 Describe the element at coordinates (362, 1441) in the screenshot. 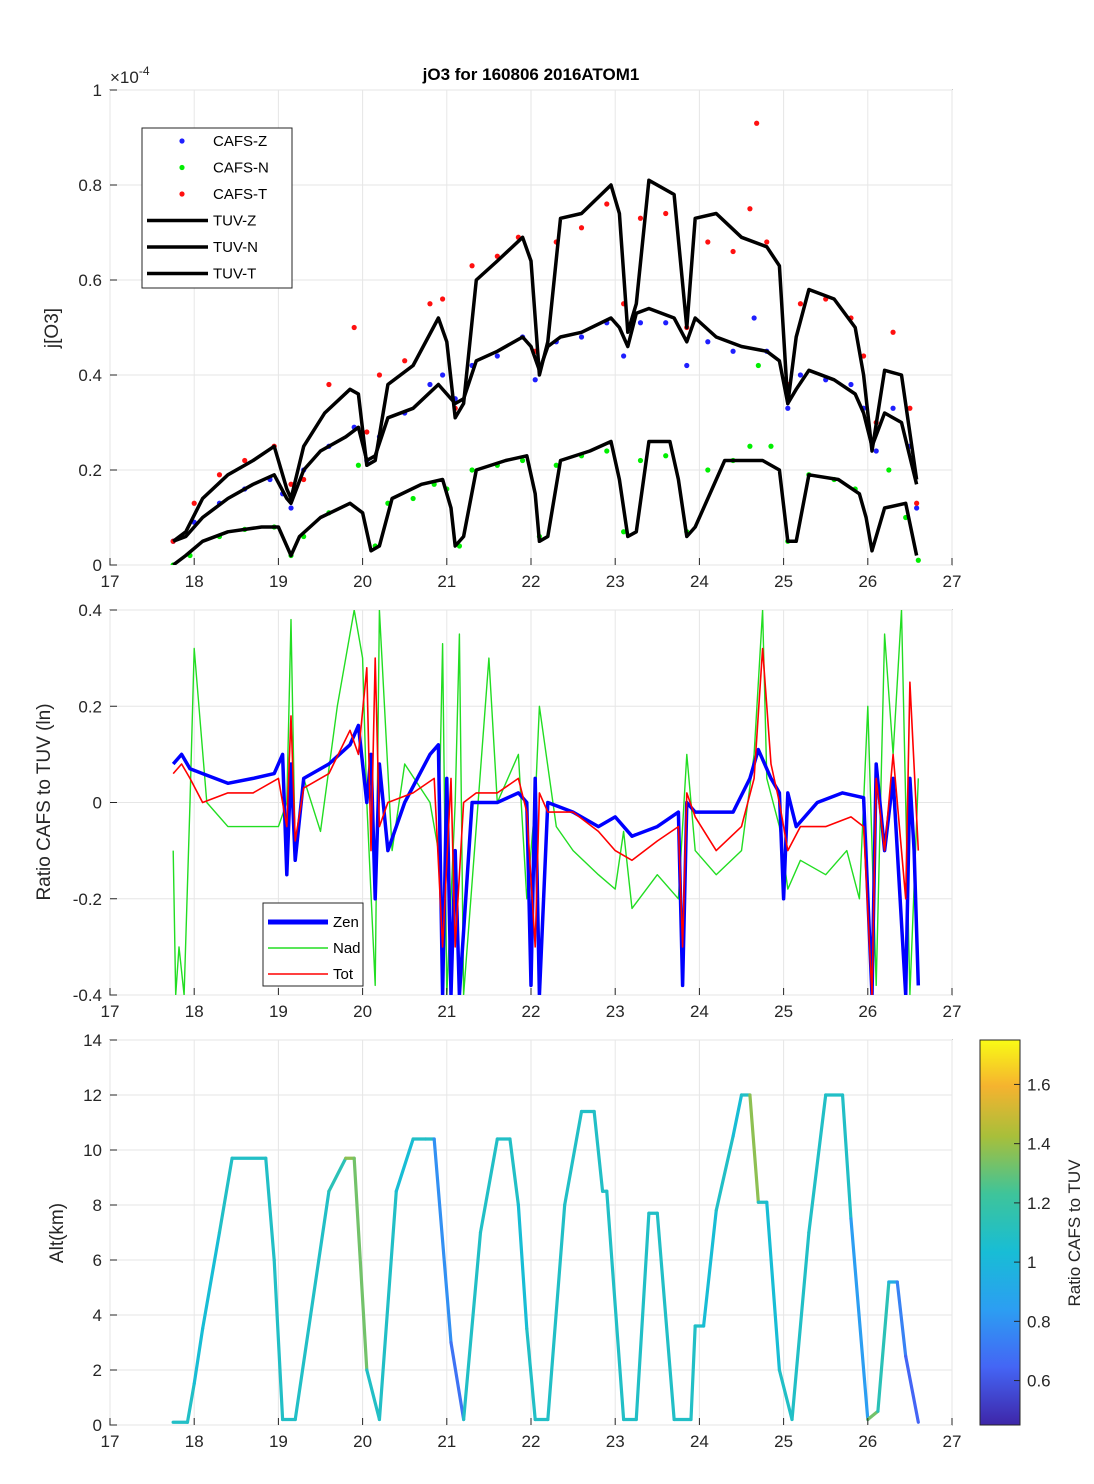

I see `altitude-x-tick: 20` at that location.